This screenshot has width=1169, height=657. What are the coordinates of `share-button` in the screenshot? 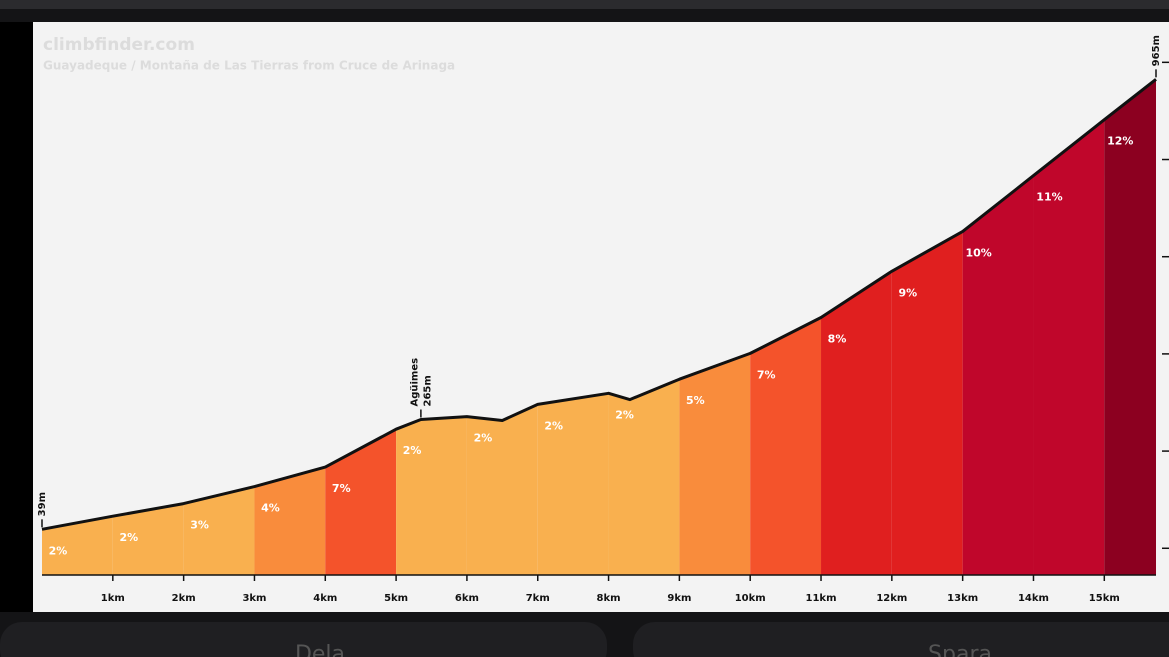 It's located at (303, 639).